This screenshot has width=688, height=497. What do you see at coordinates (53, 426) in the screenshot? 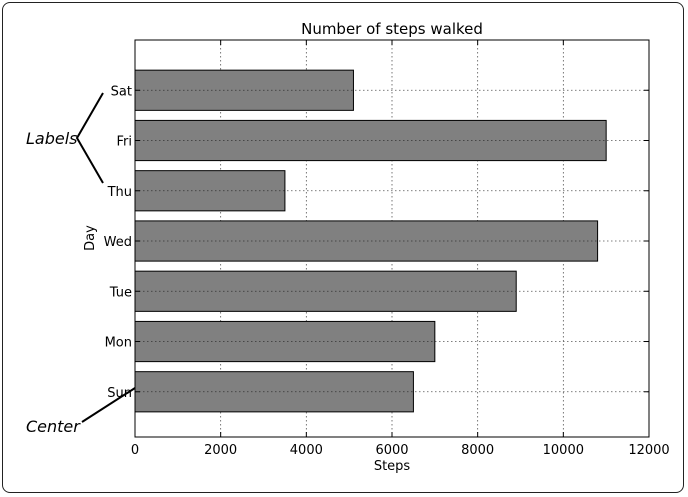
I see `center-annotation: Center` at bounding box center [53, 426].